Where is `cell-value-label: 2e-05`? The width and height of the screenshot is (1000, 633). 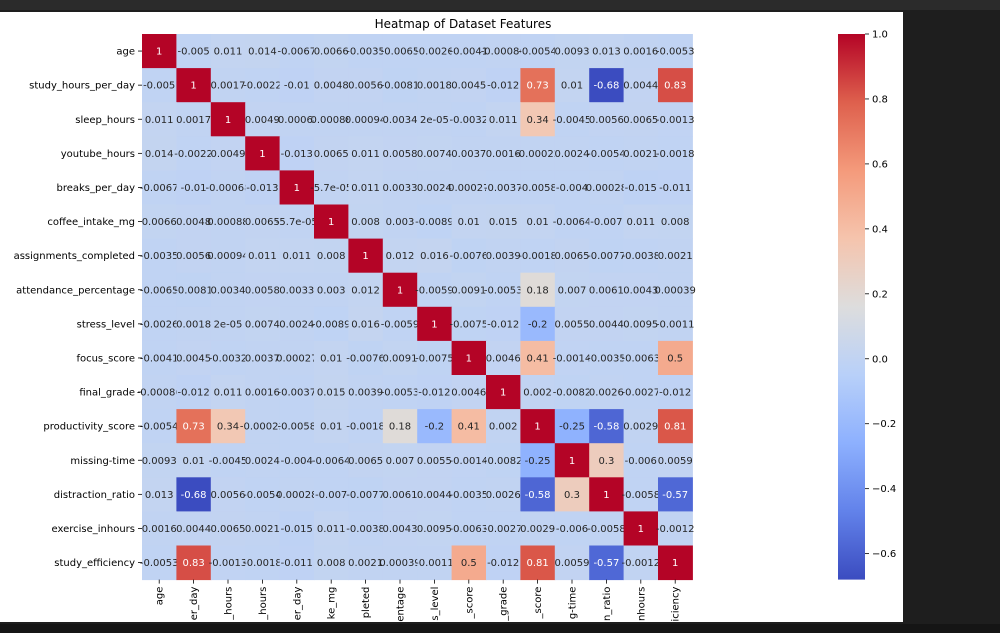 cell-value-label: 2e-05 is located at coordinates (228, 324).